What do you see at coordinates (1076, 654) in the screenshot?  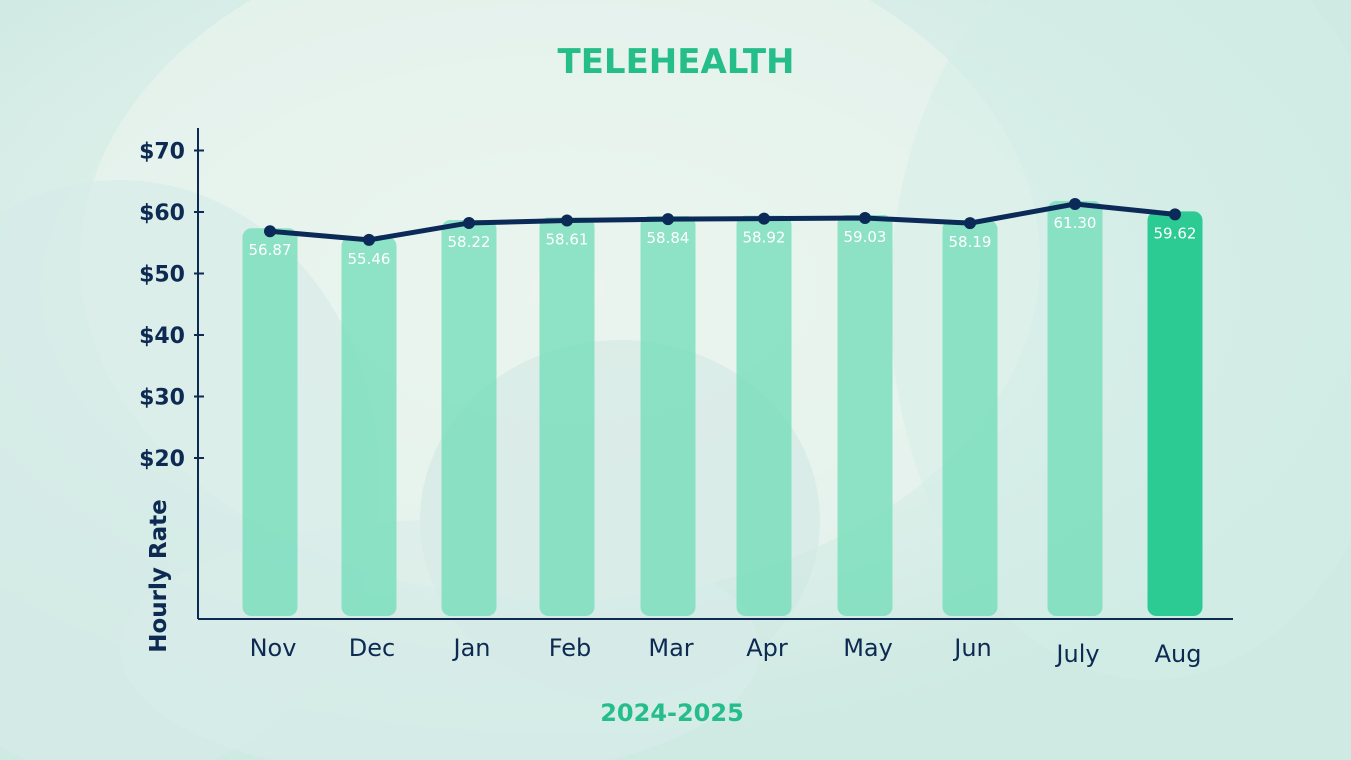 I see `x-tick-label-july: July` at bounding box center [1076, 654].